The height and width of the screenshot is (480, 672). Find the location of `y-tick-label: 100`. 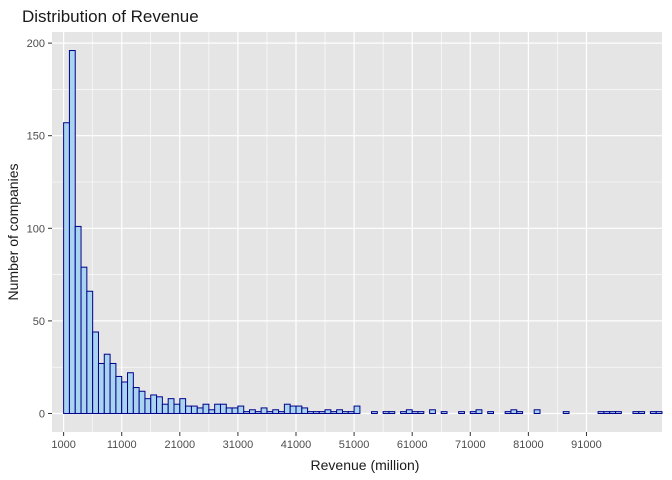

y-tick-label: 100 is located at coordinates (36, 229).